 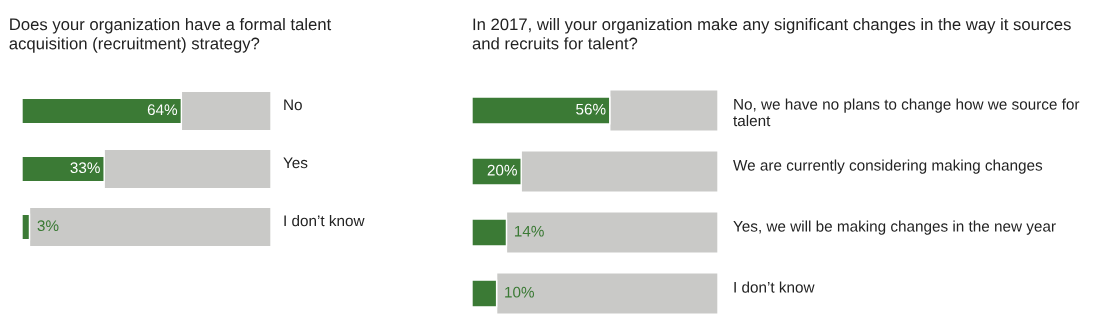 What do you see at coordinates (520, 292) in the screenshot?
I see `data-label: 10%` at bounding box center [520, 292].